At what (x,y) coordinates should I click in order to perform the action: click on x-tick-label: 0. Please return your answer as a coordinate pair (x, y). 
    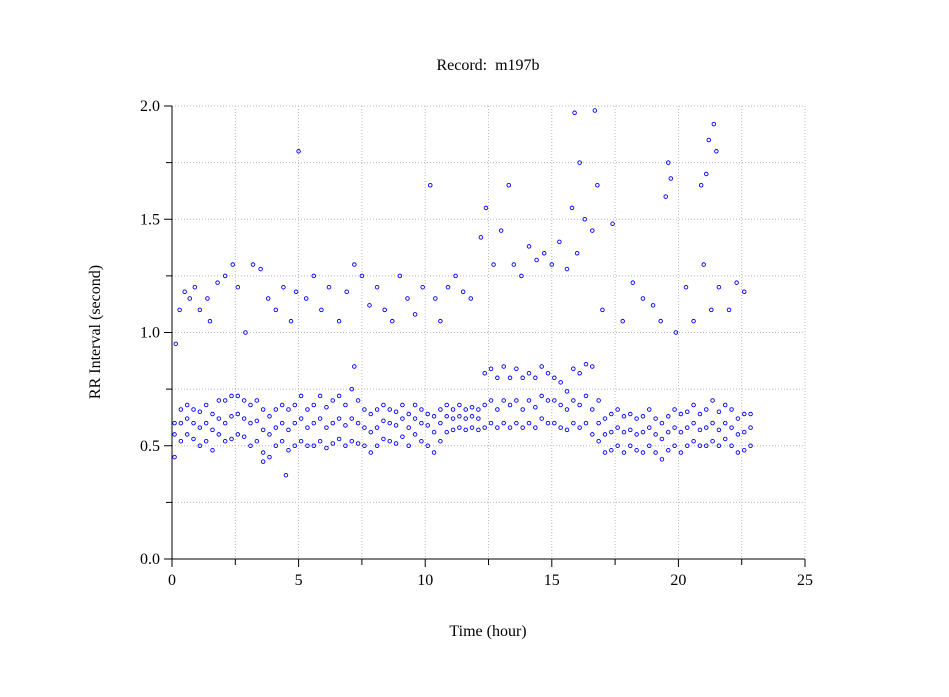
    Looking at the image, I should click on (172, 580).